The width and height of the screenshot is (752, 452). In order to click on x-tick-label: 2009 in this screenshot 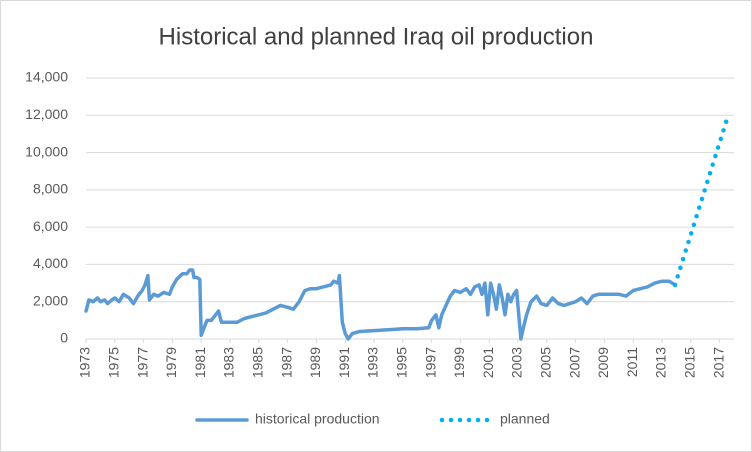, I will do `click(603, 362)`.